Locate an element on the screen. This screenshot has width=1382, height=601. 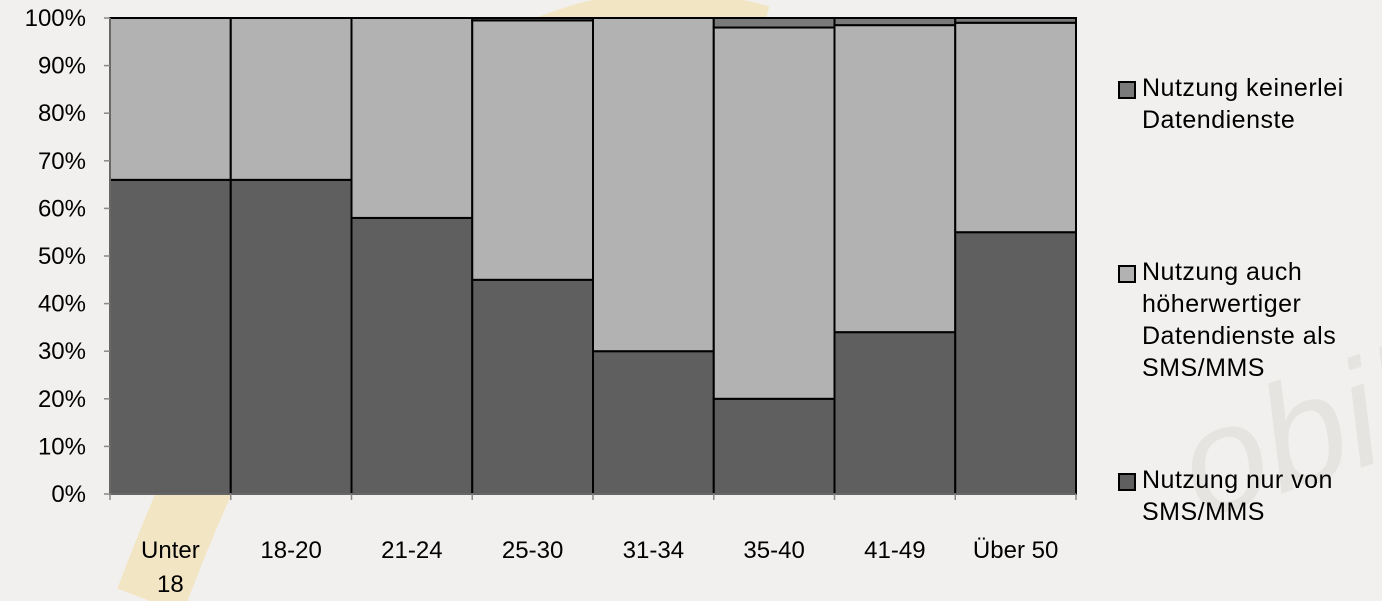
x-tick-label: 25-30 is located at coordinates (532, 550).